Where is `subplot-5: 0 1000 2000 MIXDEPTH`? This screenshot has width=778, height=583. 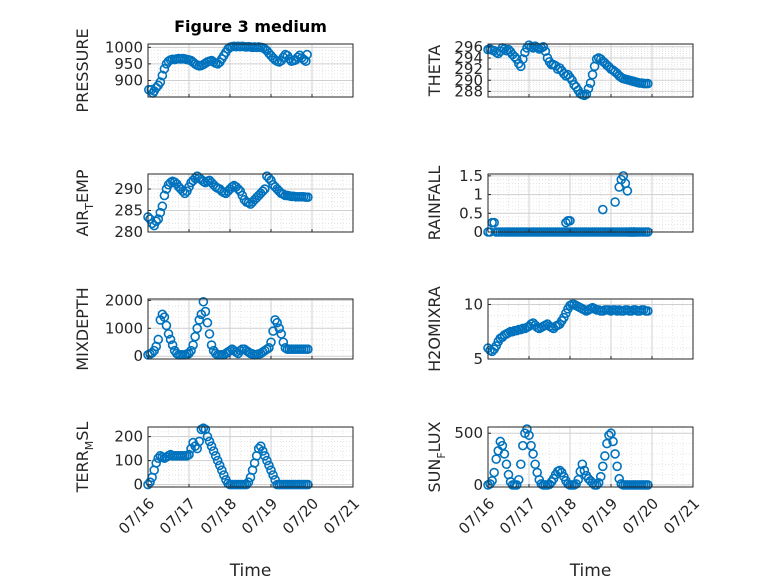 subplot-5: 0 1000 2000 MIXDEPTH is located at coordinates (213, 329).